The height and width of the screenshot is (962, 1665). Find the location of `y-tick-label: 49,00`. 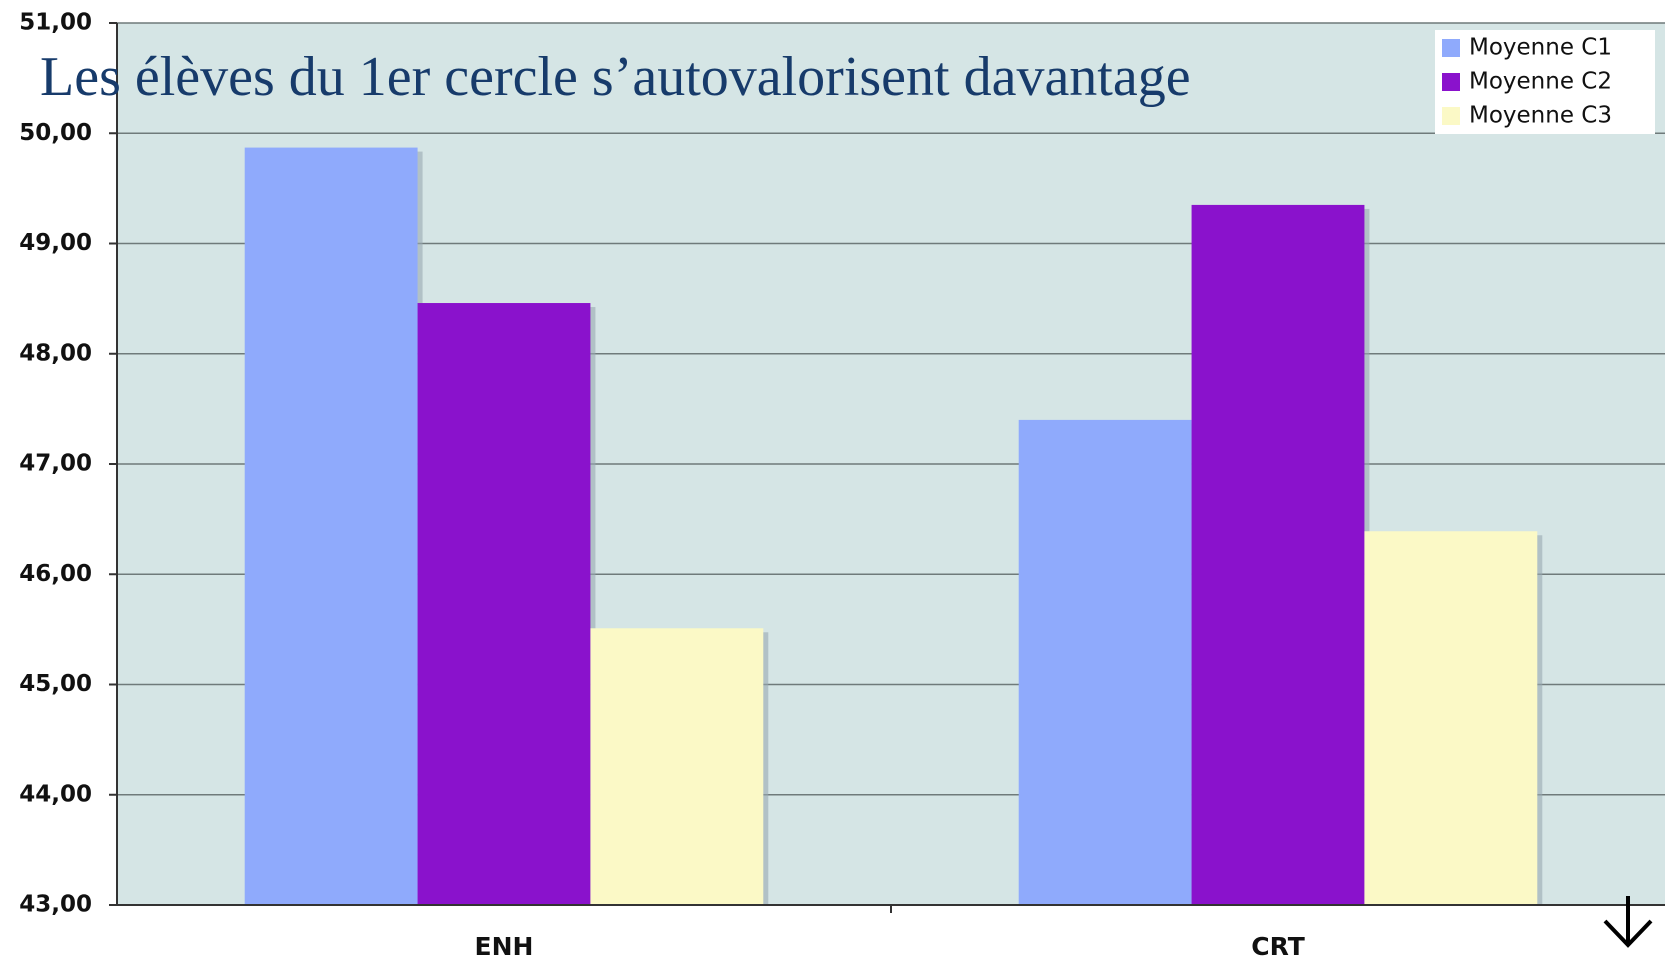

y-tick-label: 49,00 is located at coordinates (55, 243).